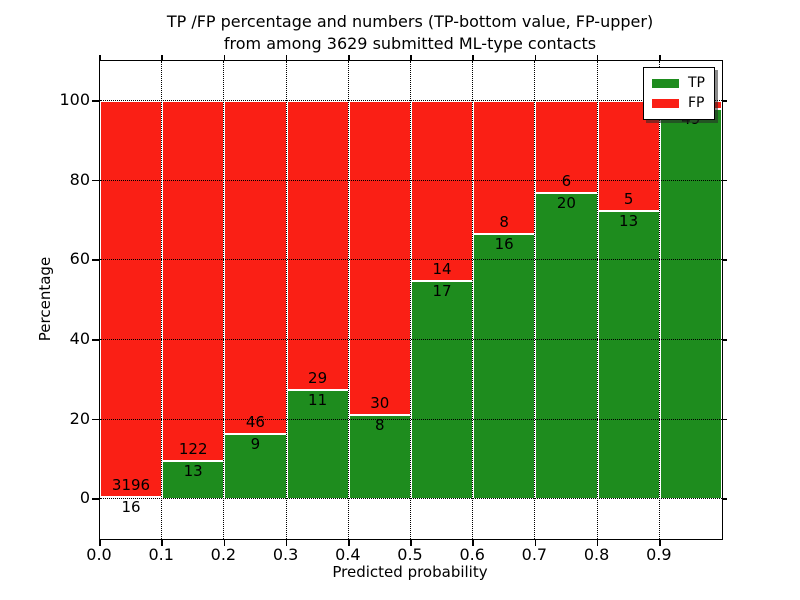  I want to click on tp-count-label: 9, so click(255, 443).